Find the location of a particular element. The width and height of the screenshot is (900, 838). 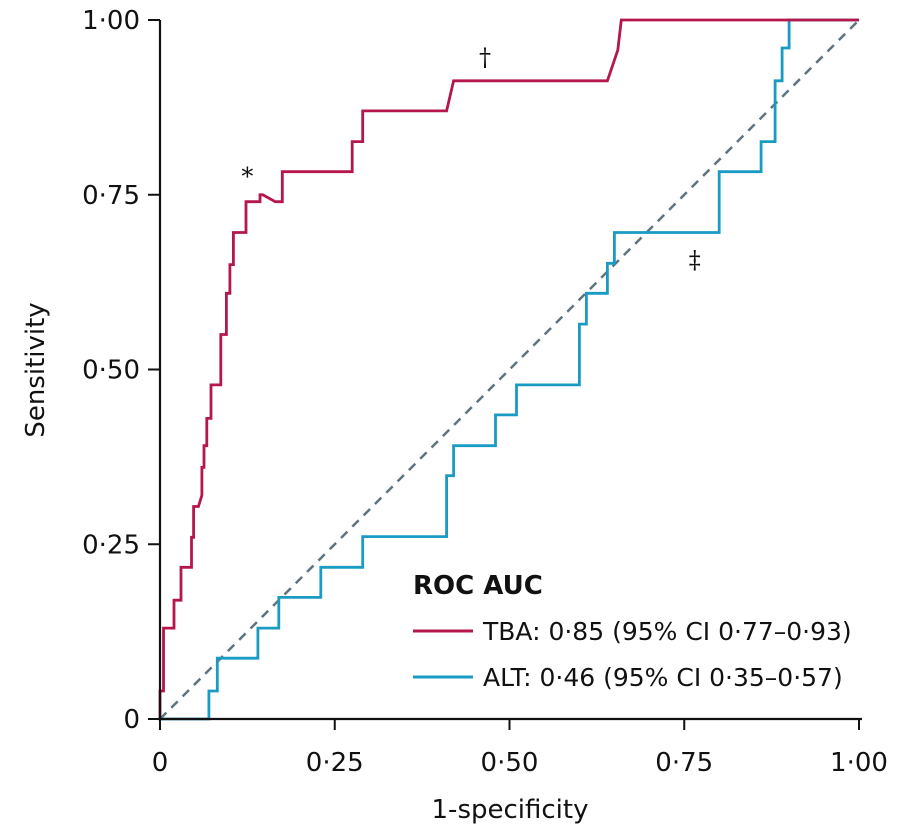

y-tick-label: 0·75 is located at coordinates (111, 196).